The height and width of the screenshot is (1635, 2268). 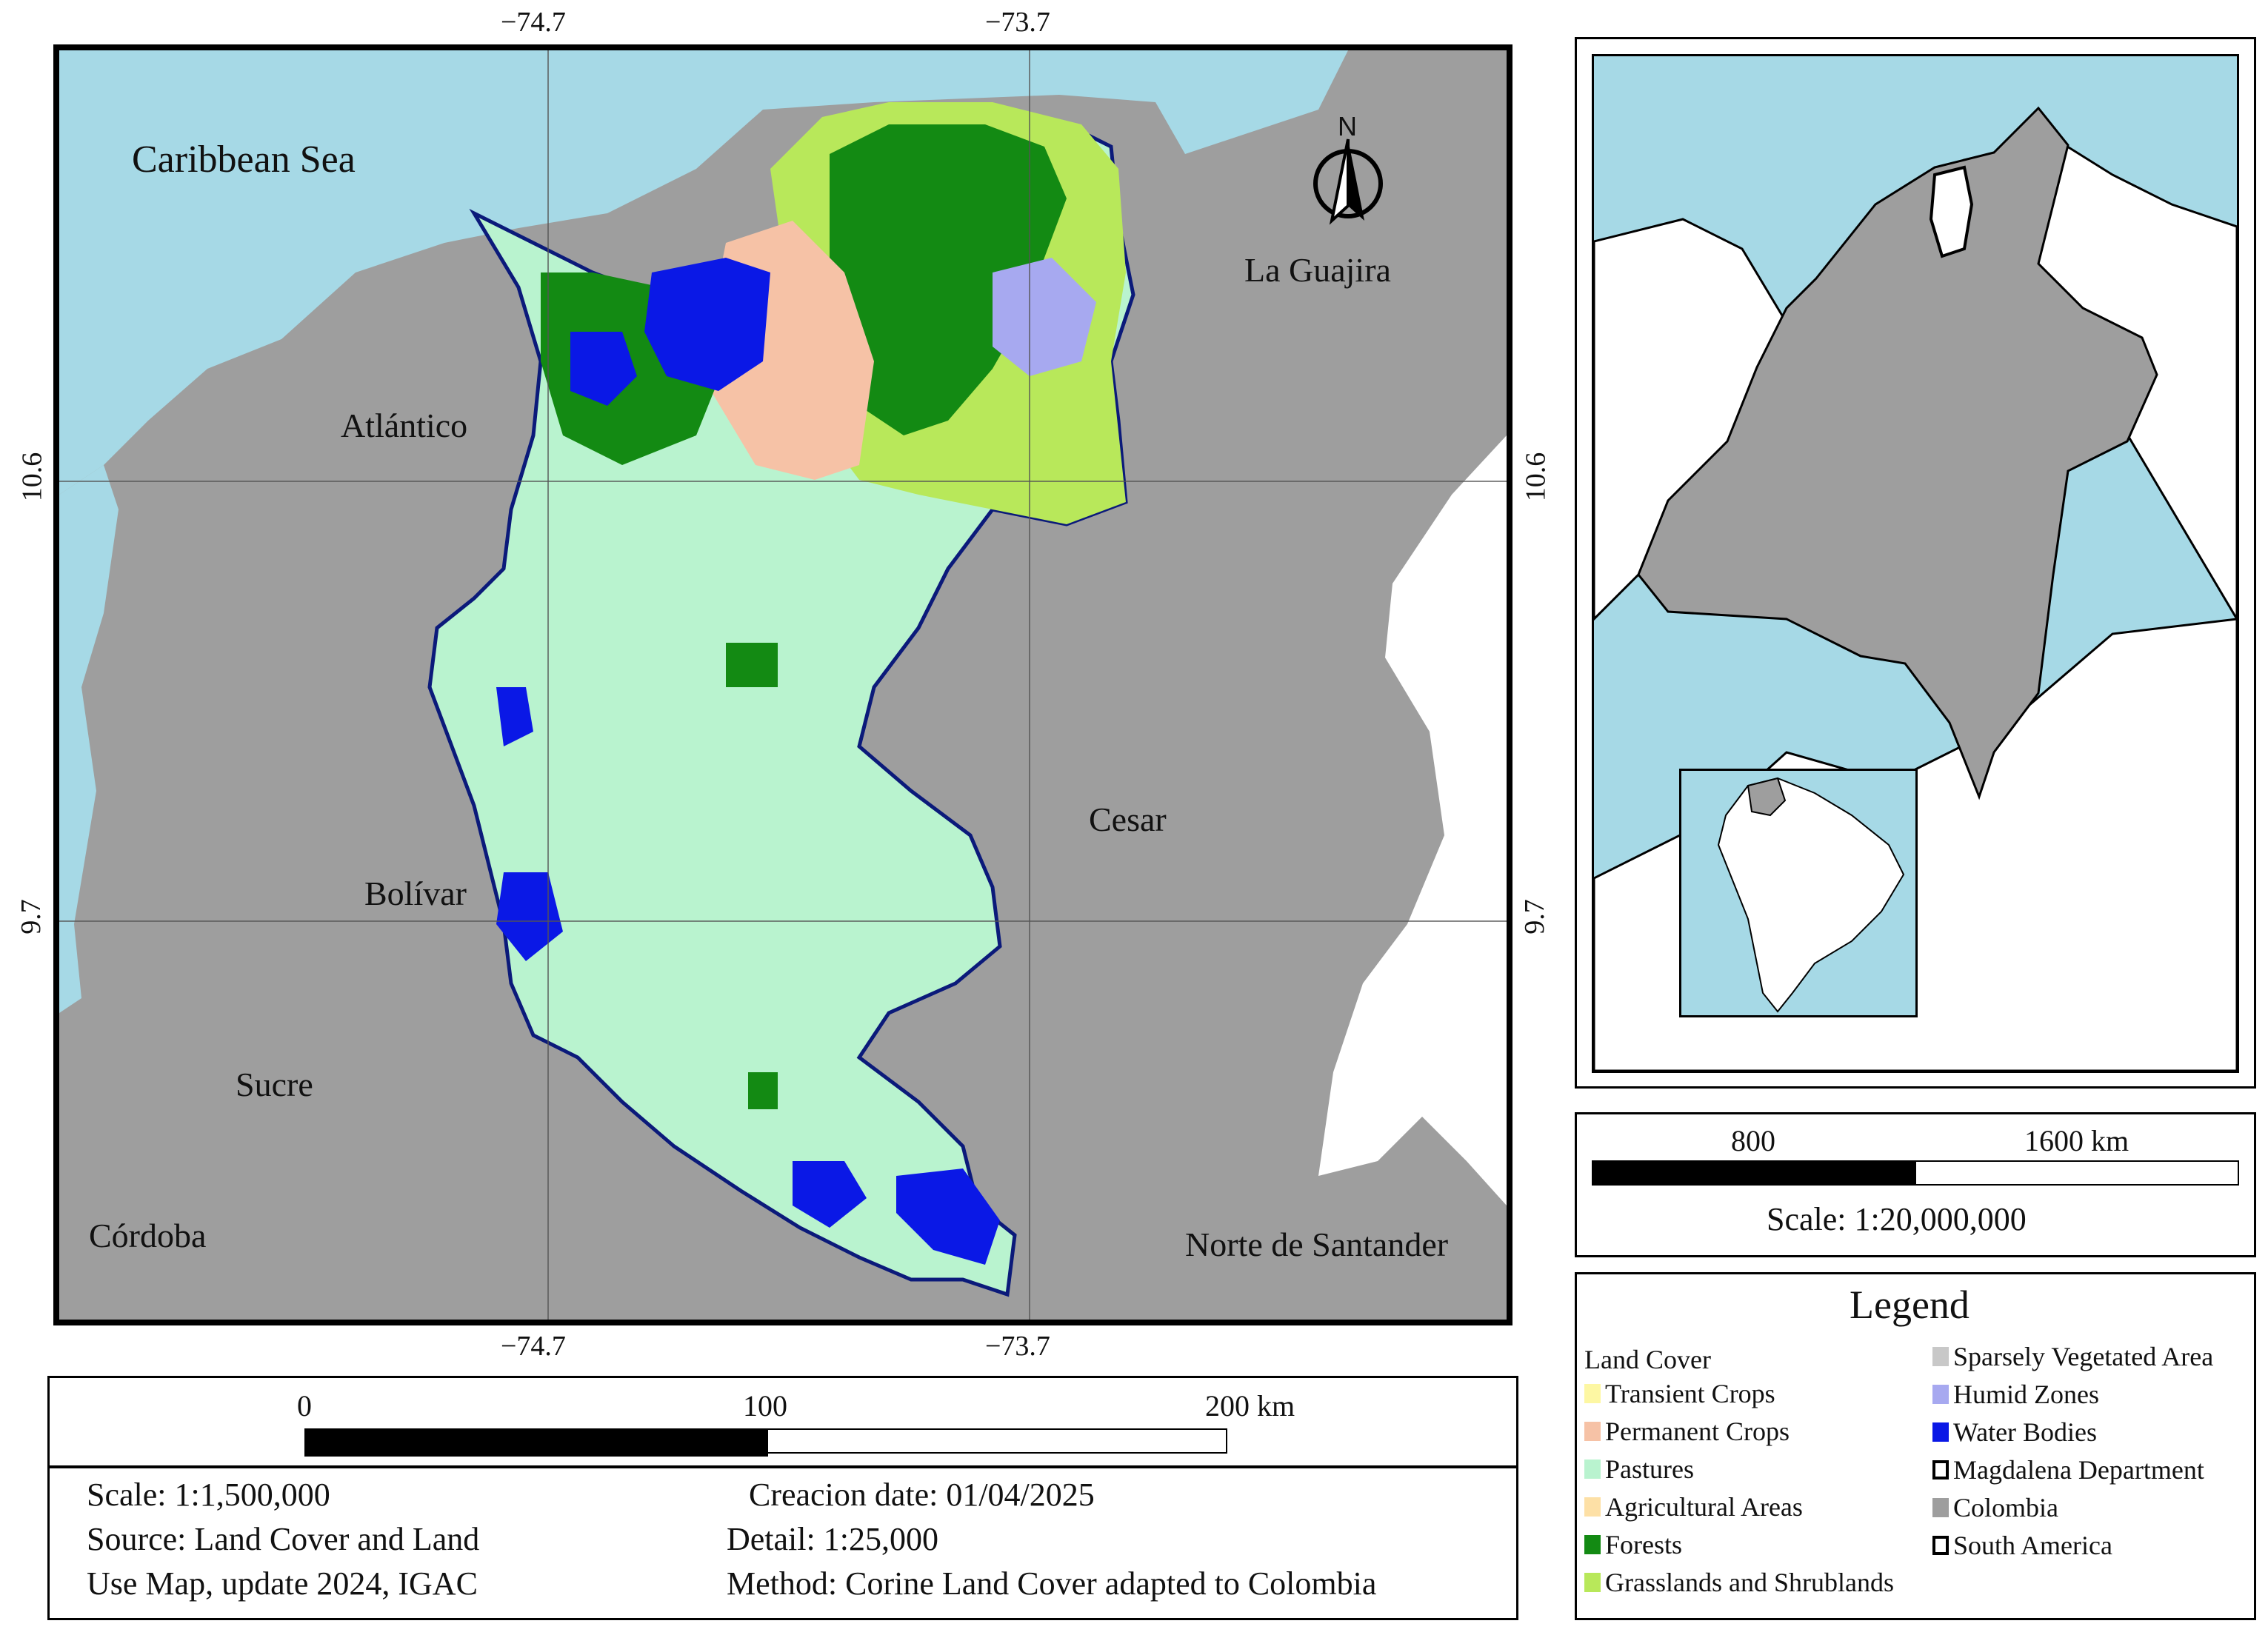 What do you see at coordinates (922, 1495) in the screenshot?
I see `meta-date: Creacion date: 01/04/2025` at bounding box center [922, 1495].